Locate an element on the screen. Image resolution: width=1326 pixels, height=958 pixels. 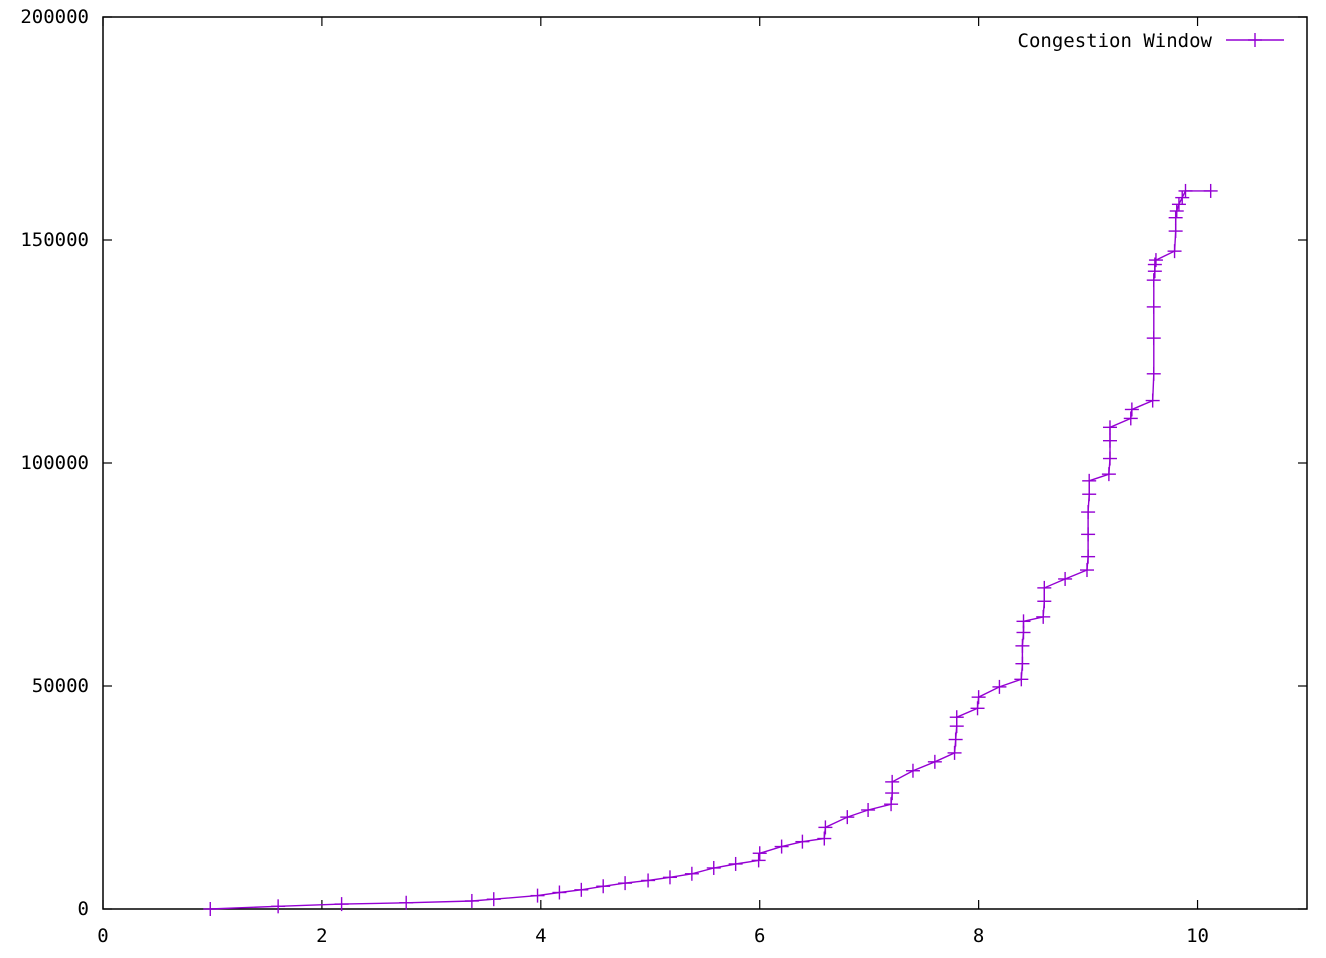
legend: Congestion Window is located at coordinates (1151, 41).